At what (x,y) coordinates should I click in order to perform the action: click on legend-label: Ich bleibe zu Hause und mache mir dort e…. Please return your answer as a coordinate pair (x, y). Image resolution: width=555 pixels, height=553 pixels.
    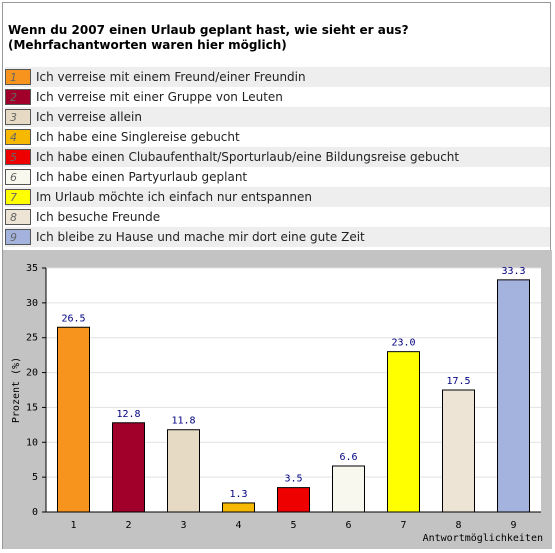
    Looking at the image, I should click on (200, 237).